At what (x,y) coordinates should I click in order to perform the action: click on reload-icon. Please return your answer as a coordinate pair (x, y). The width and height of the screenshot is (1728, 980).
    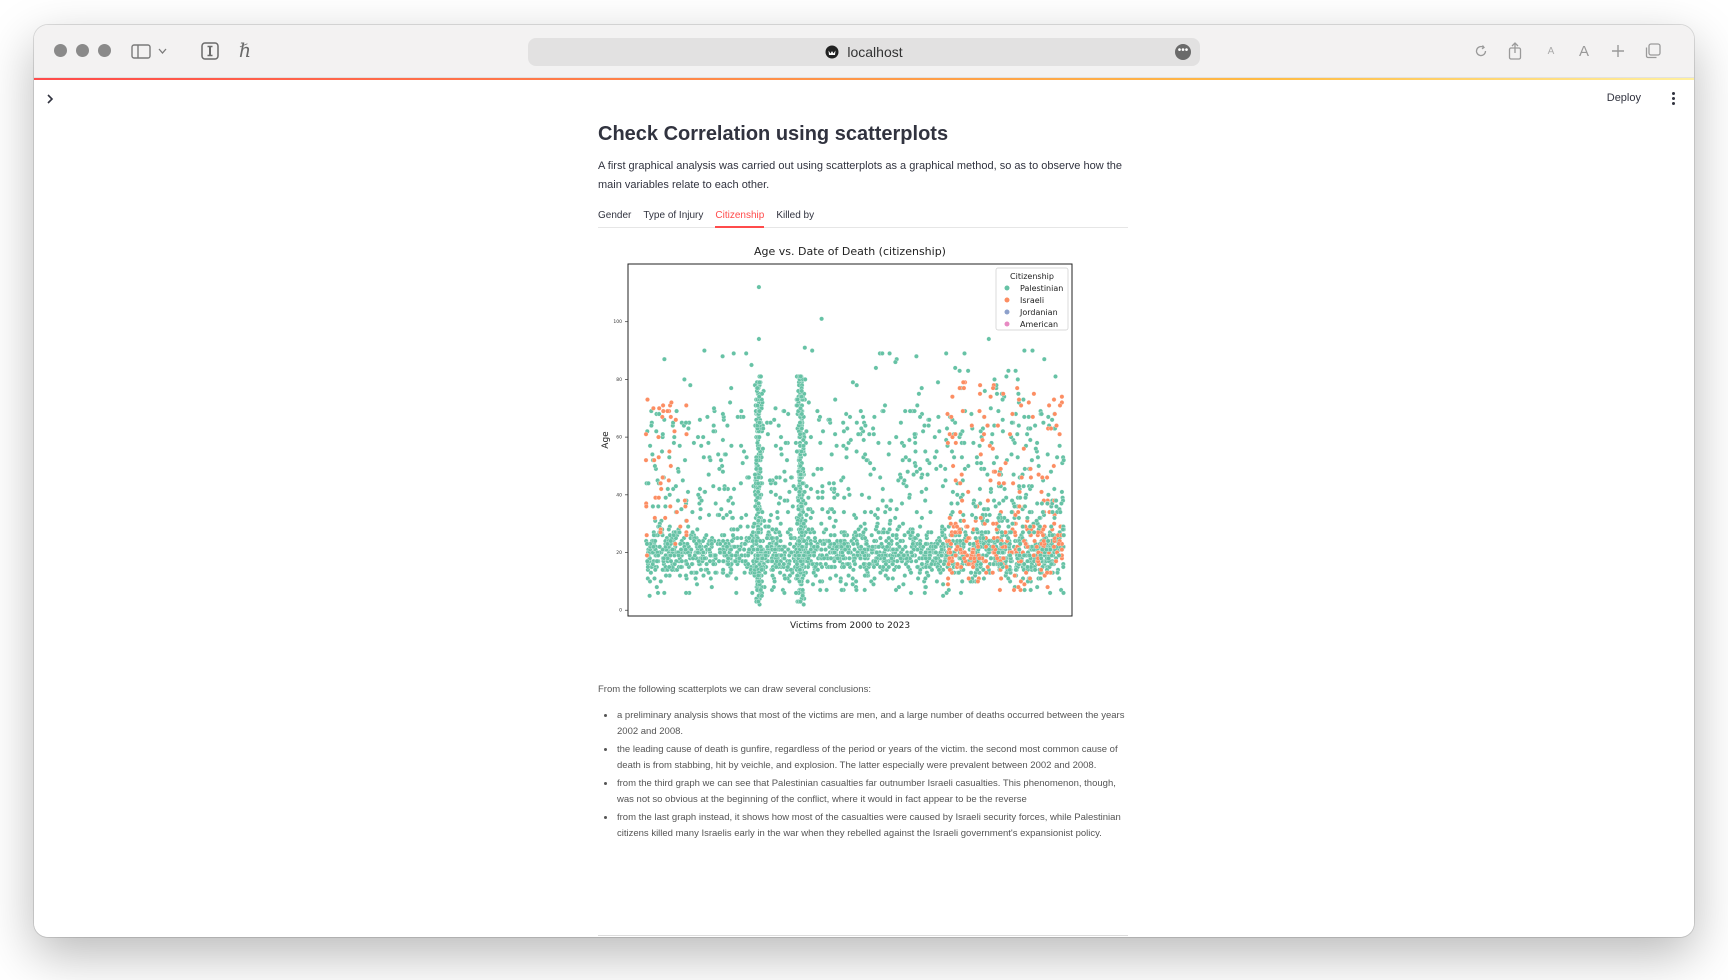
    Looking at the image, I should click on (1481, 51).